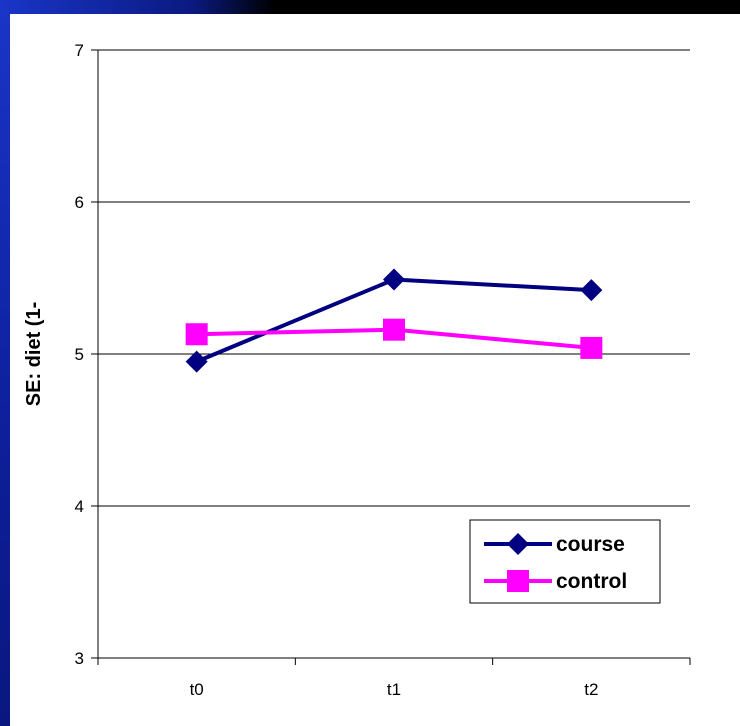 The width and height of the screenshot is (740, 726). Describe the element at coordinates (197, 689) in the screenshot. I see `x-tick-label: t0` at that location.